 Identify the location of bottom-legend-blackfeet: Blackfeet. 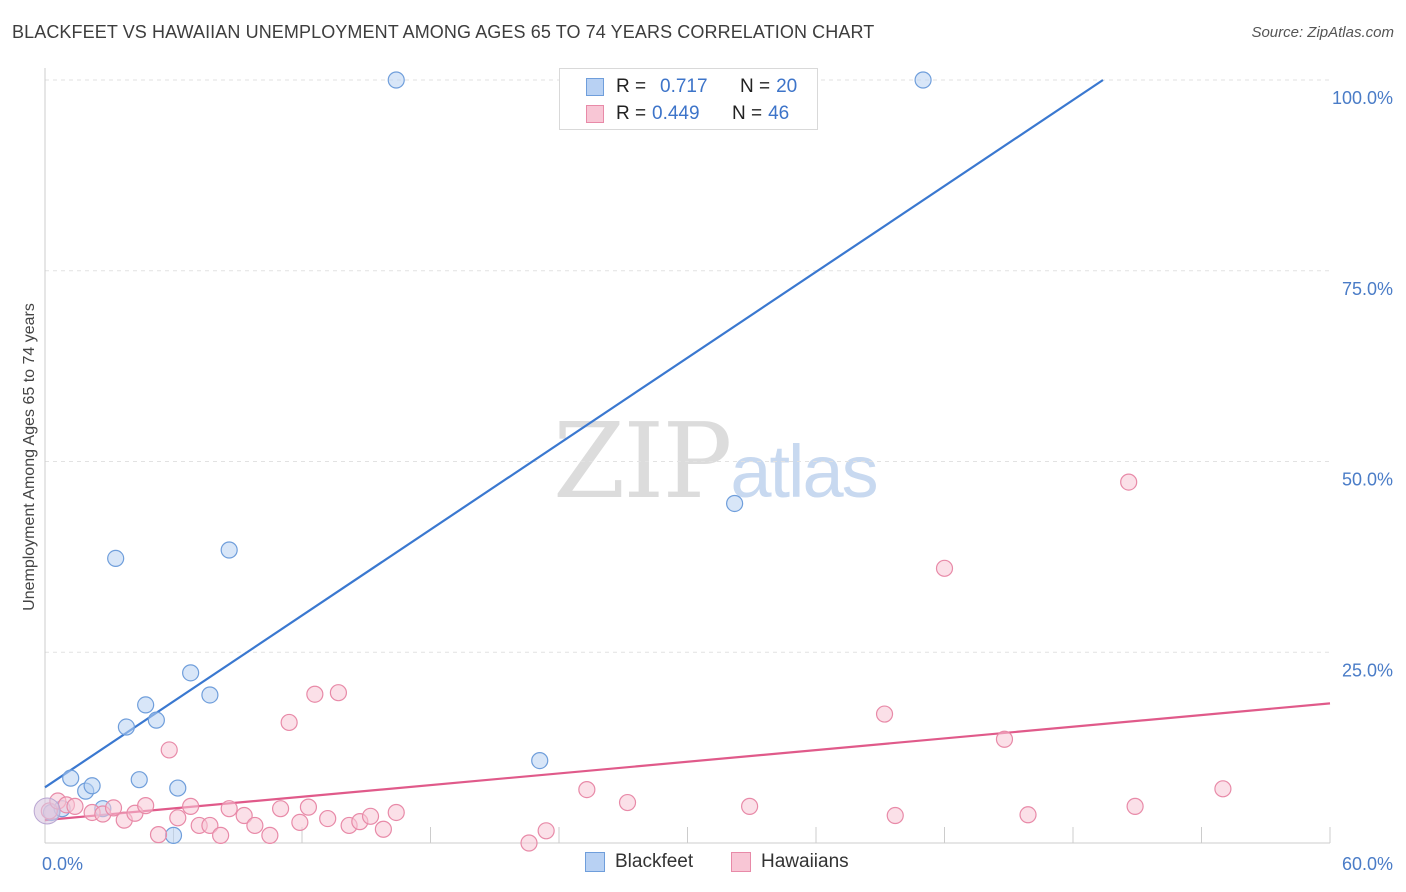
(639, 862).